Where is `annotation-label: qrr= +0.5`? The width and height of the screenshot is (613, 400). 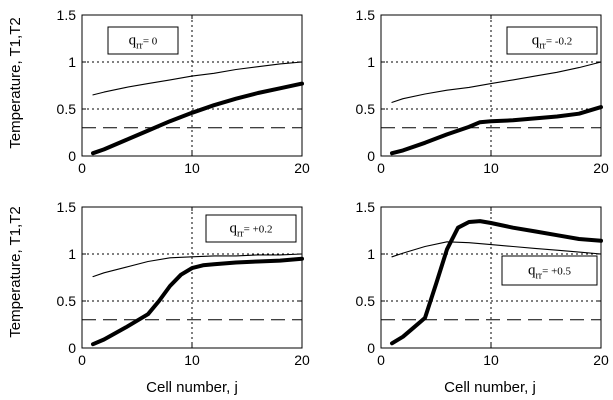 annotation-label: qrr= +0.5 is located at coordinates (550, 272).